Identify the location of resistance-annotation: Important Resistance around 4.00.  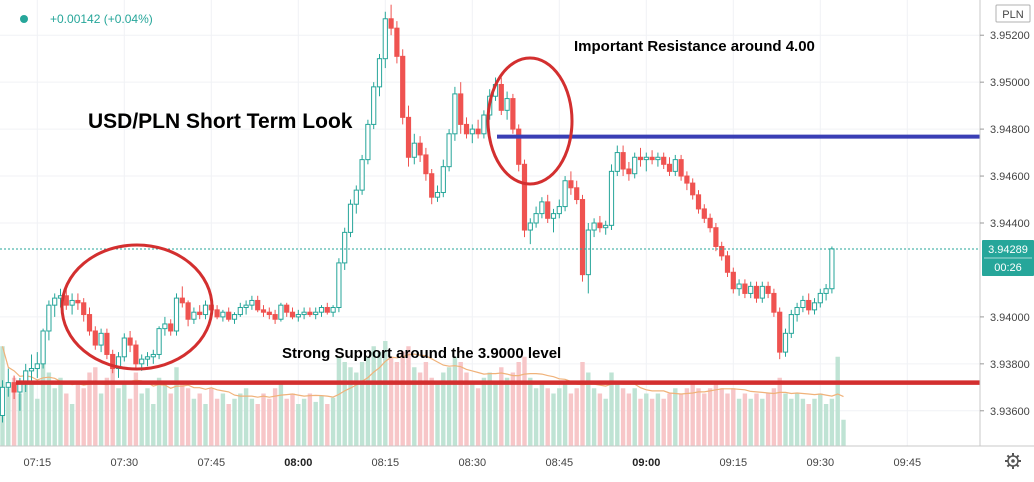
(694, 46).